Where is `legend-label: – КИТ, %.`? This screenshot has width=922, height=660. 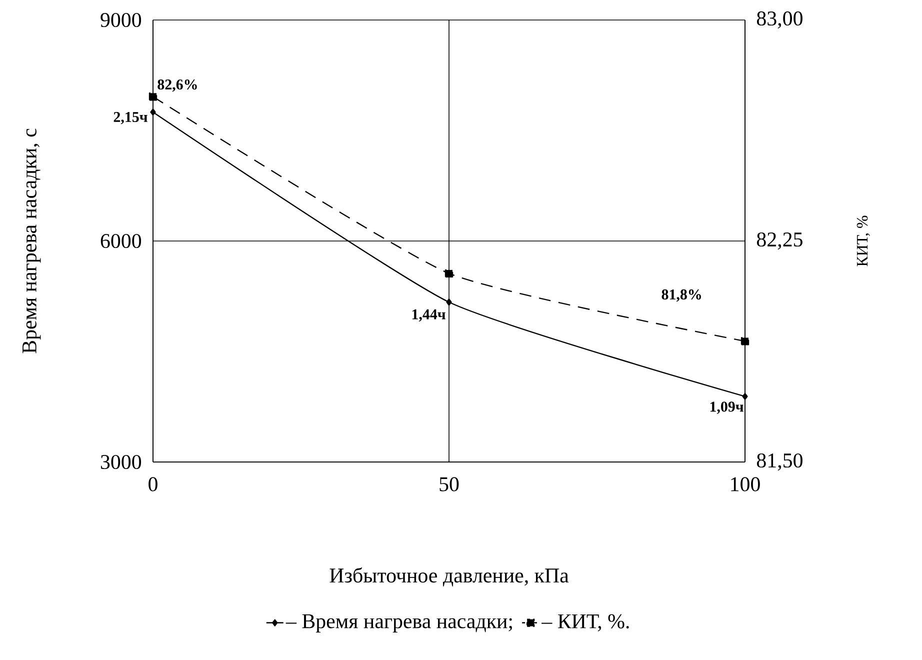
legend-label: – КИТ, %. is located at coordinates (585, 623).